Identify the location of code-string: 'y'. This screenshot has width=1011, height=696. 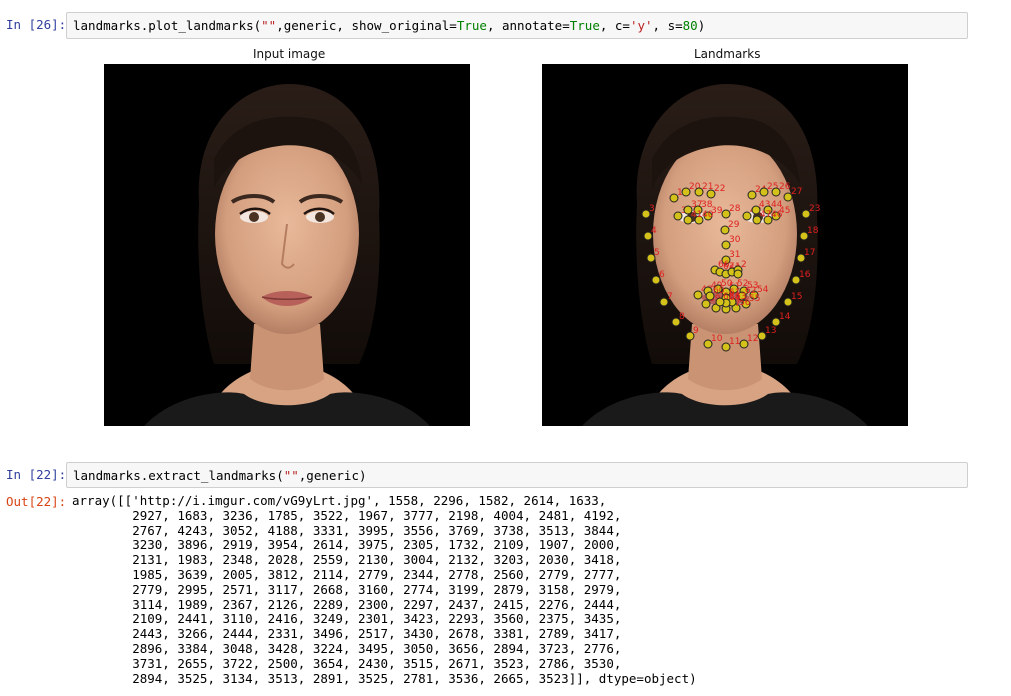
(641, 25).